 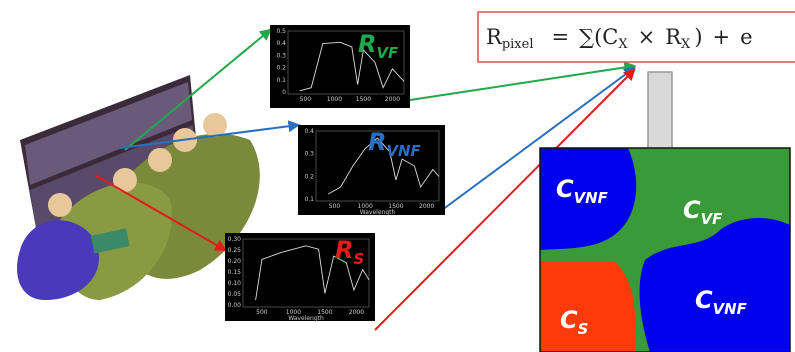 I want to click on spectrum-panel, so click(x=371, y=170).